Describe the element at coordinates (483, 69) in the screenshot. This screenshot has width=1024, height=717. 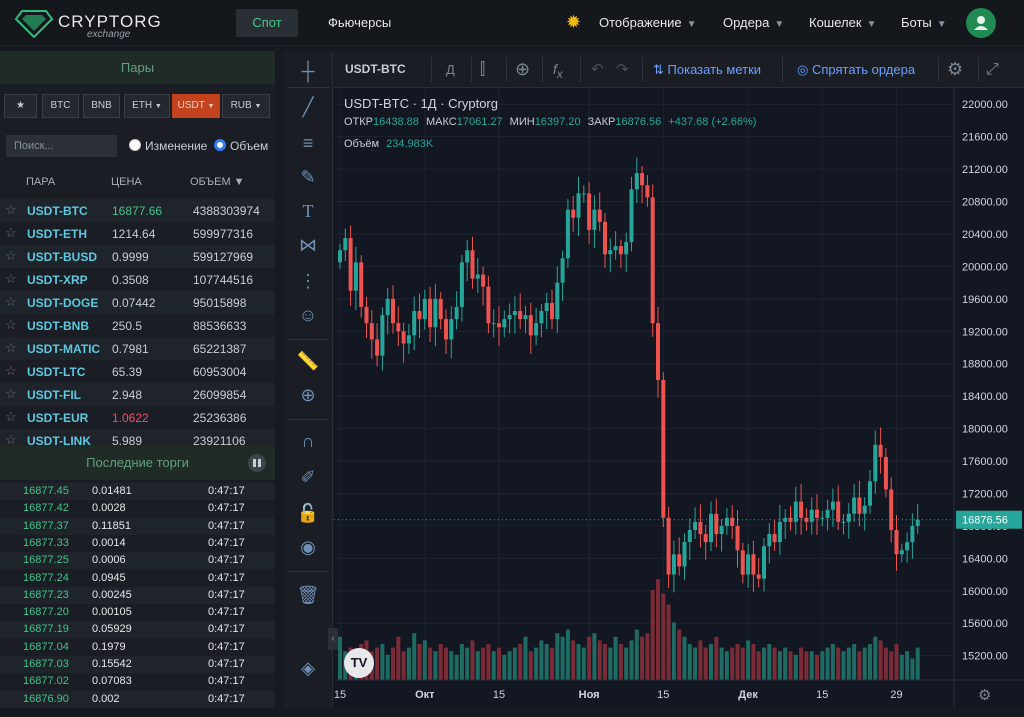
I see `candles-icon: ⫿` at that location.